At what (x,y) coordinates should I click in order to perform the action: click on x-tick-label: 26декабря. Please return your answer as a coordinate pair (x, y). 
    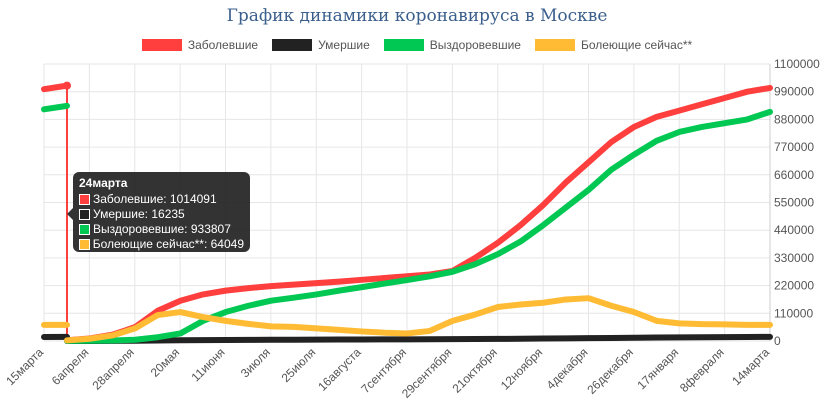
    Looking at the image, I should click on (610, 371).